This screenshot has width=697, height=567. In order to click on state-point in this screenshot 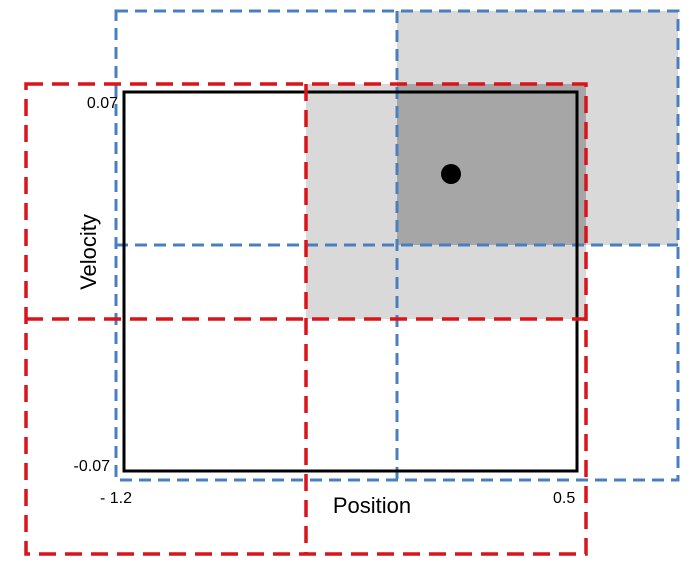, I will do `click(451, 174)`.